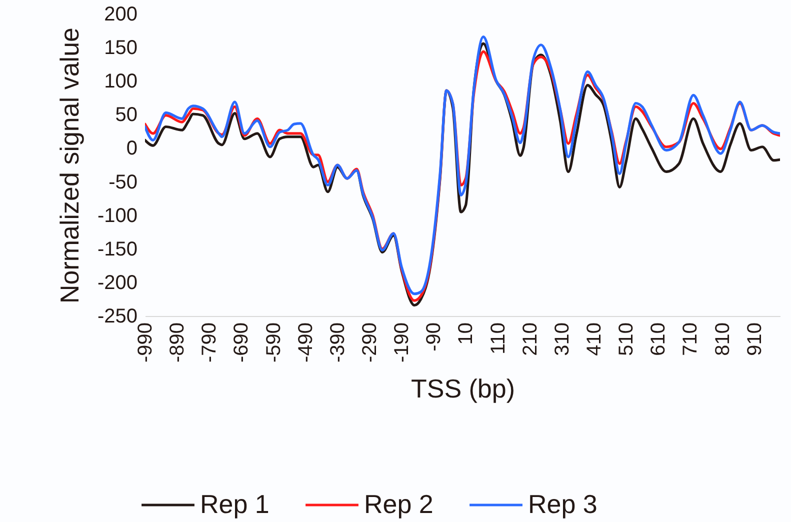 The width and height of the screenshot is (791, 522). Describe the element at coordinates (209, 342) in the screenshot. I see `x-tick-label: -790` at that location.